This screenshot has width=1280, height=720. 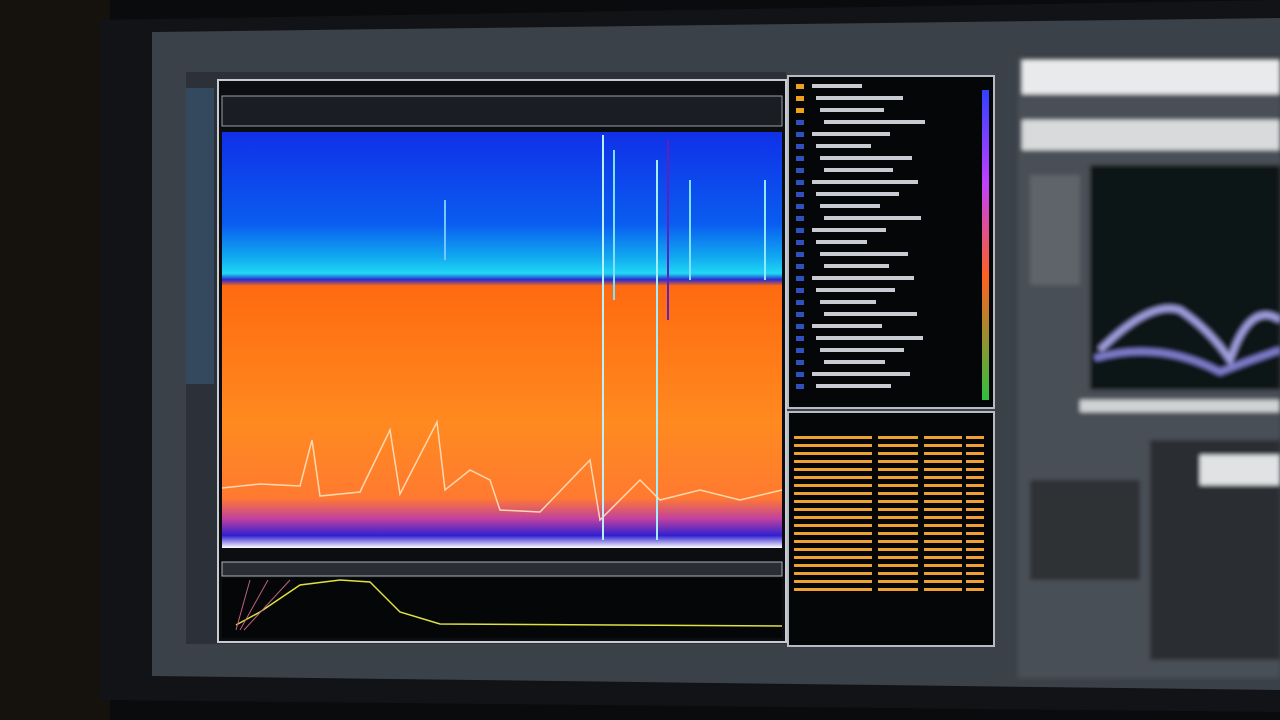 I want to click on color-scale, so click(x=985, y=245).